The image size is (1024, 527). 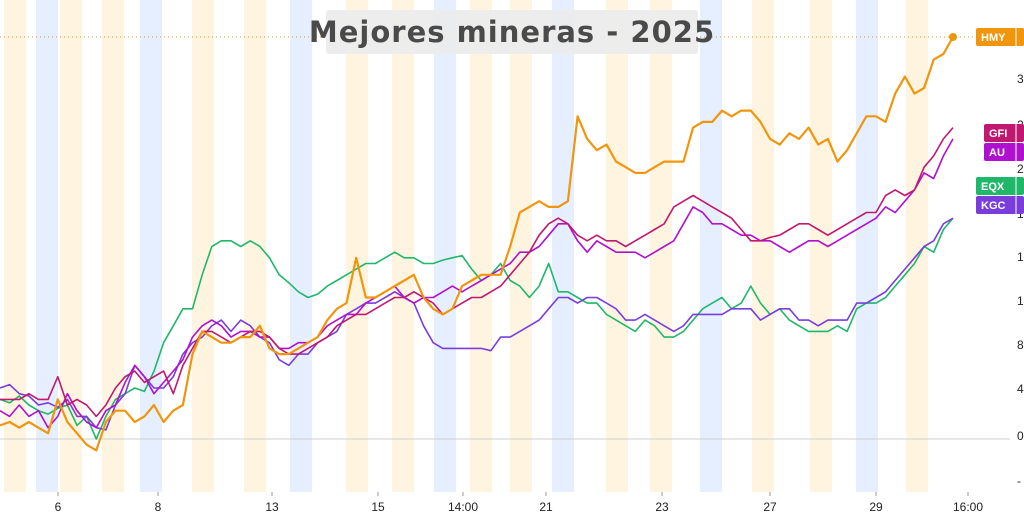 I want to click on y-tick-label: 8, so click(x=1020, y=345).